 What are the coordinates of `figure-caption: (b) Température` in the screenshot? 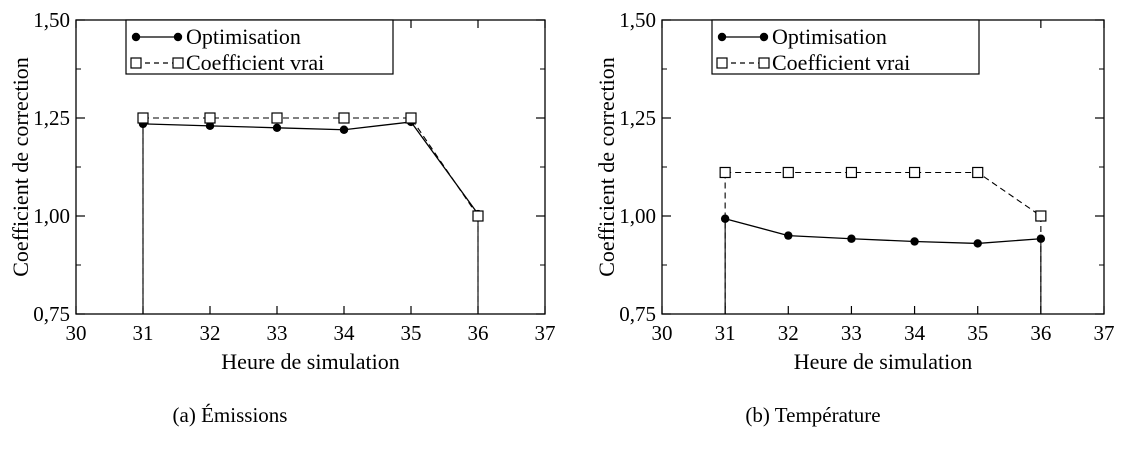 It's located at (812, 415).